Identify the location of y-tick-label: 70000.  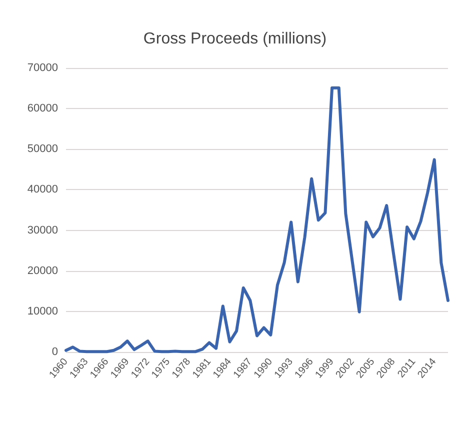
(42, 68).